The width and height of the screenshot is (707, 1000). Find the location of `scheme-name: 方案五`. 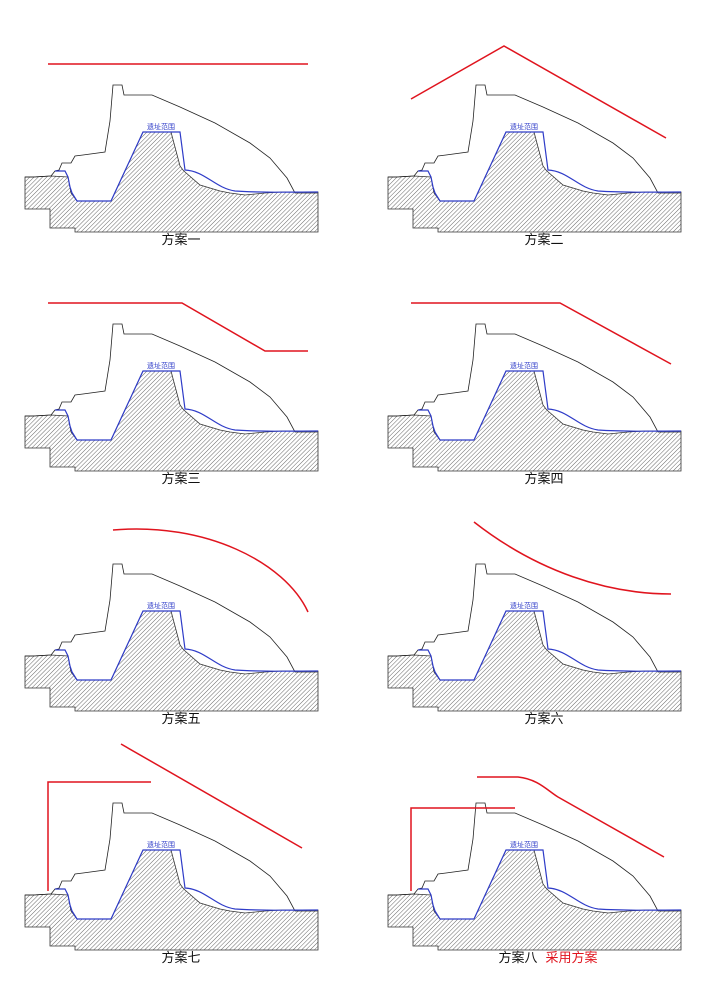

scheme-name: 方案五 is located at coordinates (181, 719).